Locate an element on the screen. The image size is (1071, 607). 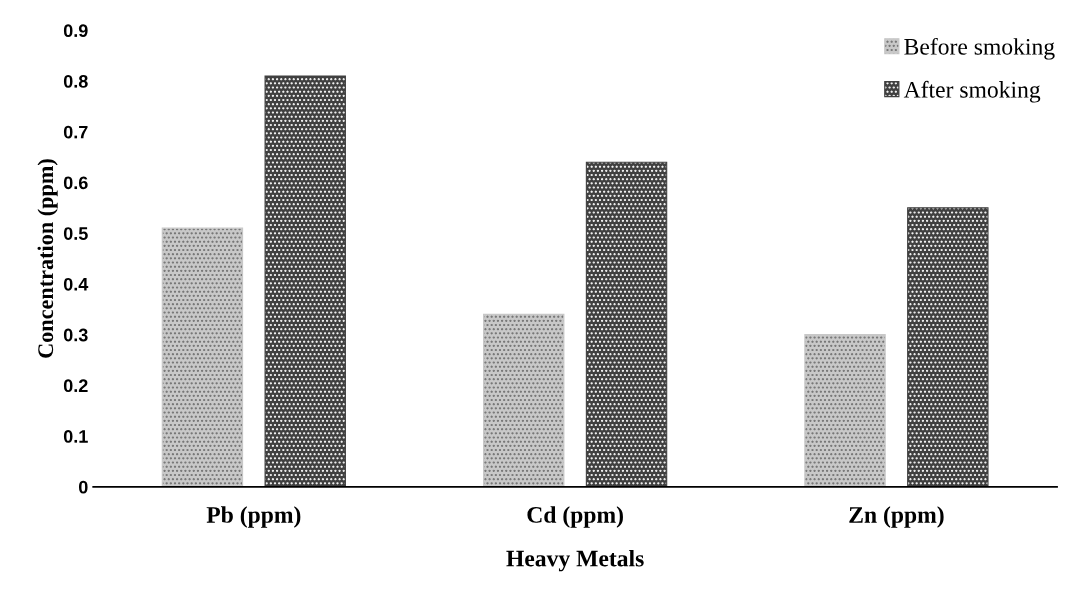
y-tick-label: 0.4 is located at coordinates (76, 284).